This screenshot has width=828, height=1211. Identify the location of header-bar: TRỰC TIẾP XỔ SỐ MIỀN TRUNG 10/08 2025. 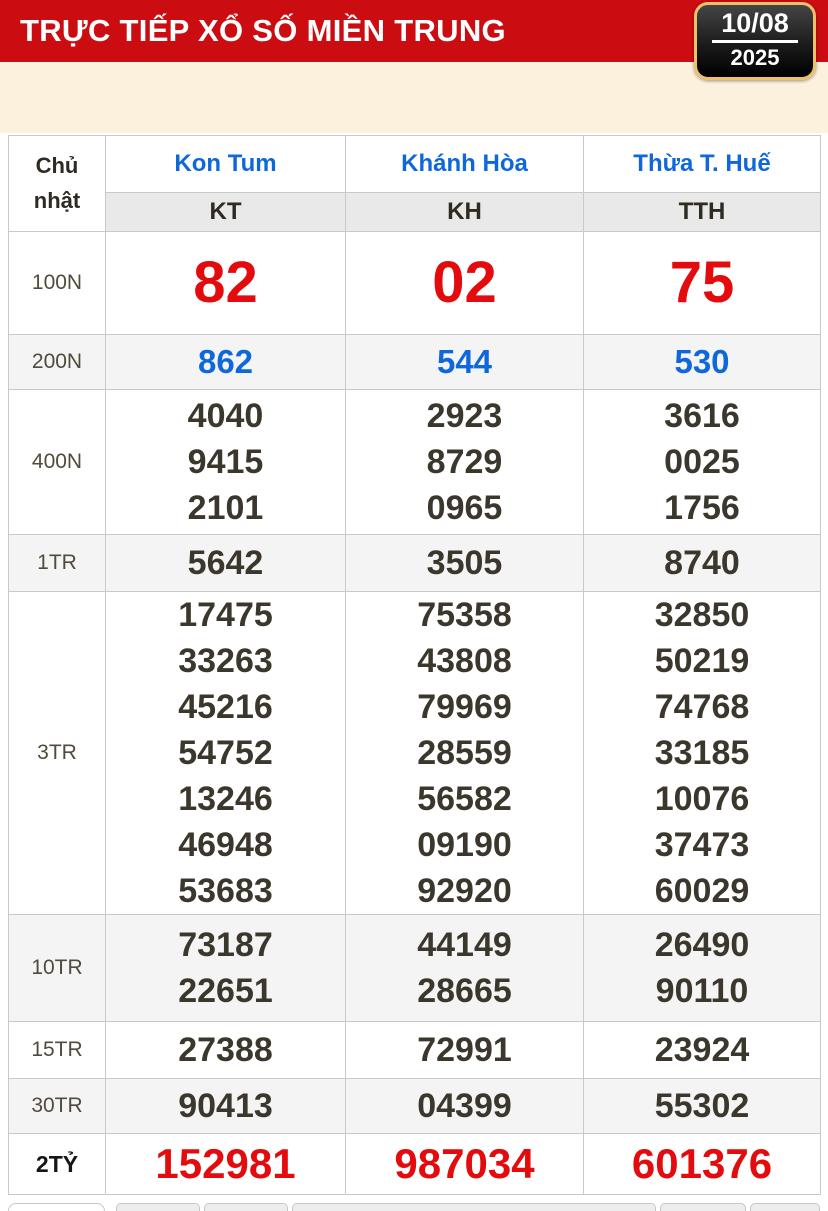
(414, 40).